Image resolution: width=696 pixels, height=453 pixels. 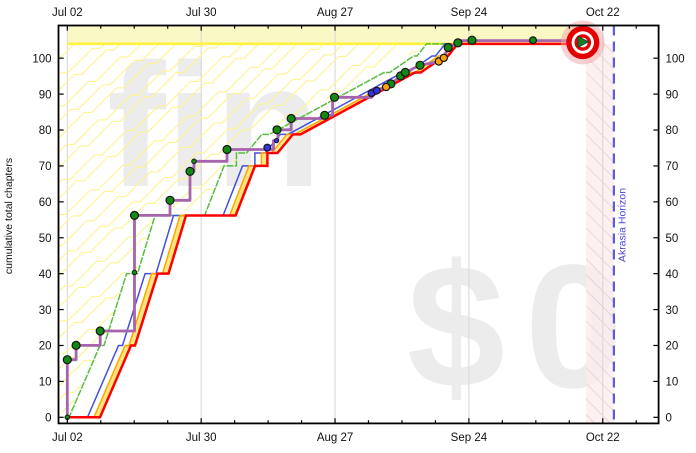 I want to click on svg-text: cumulative total chapters, so click(x=9, y=216).